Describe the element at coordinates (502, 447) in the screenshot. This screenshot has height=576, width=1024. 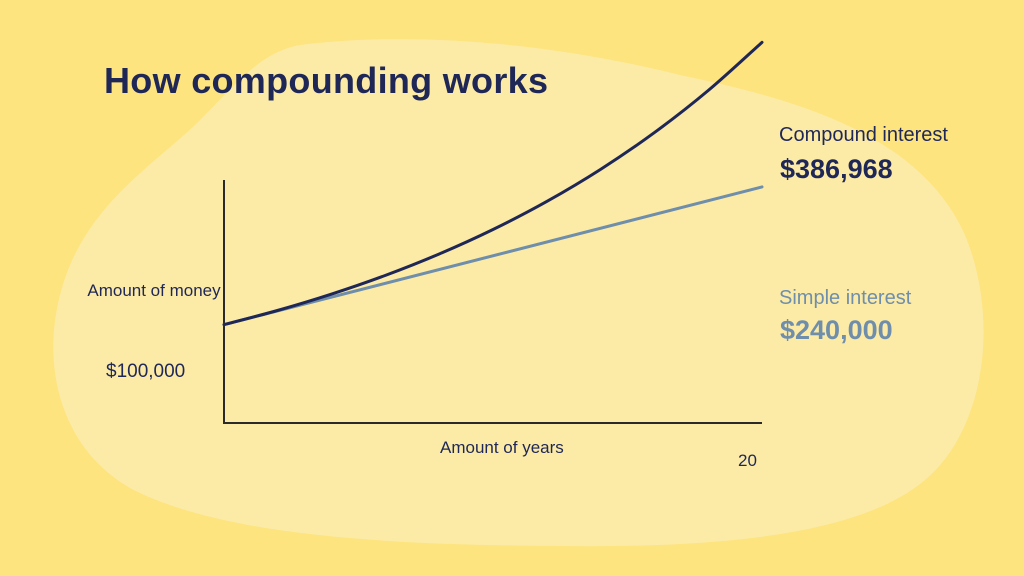
I see `x-axis-label: Amount of years` at that location.